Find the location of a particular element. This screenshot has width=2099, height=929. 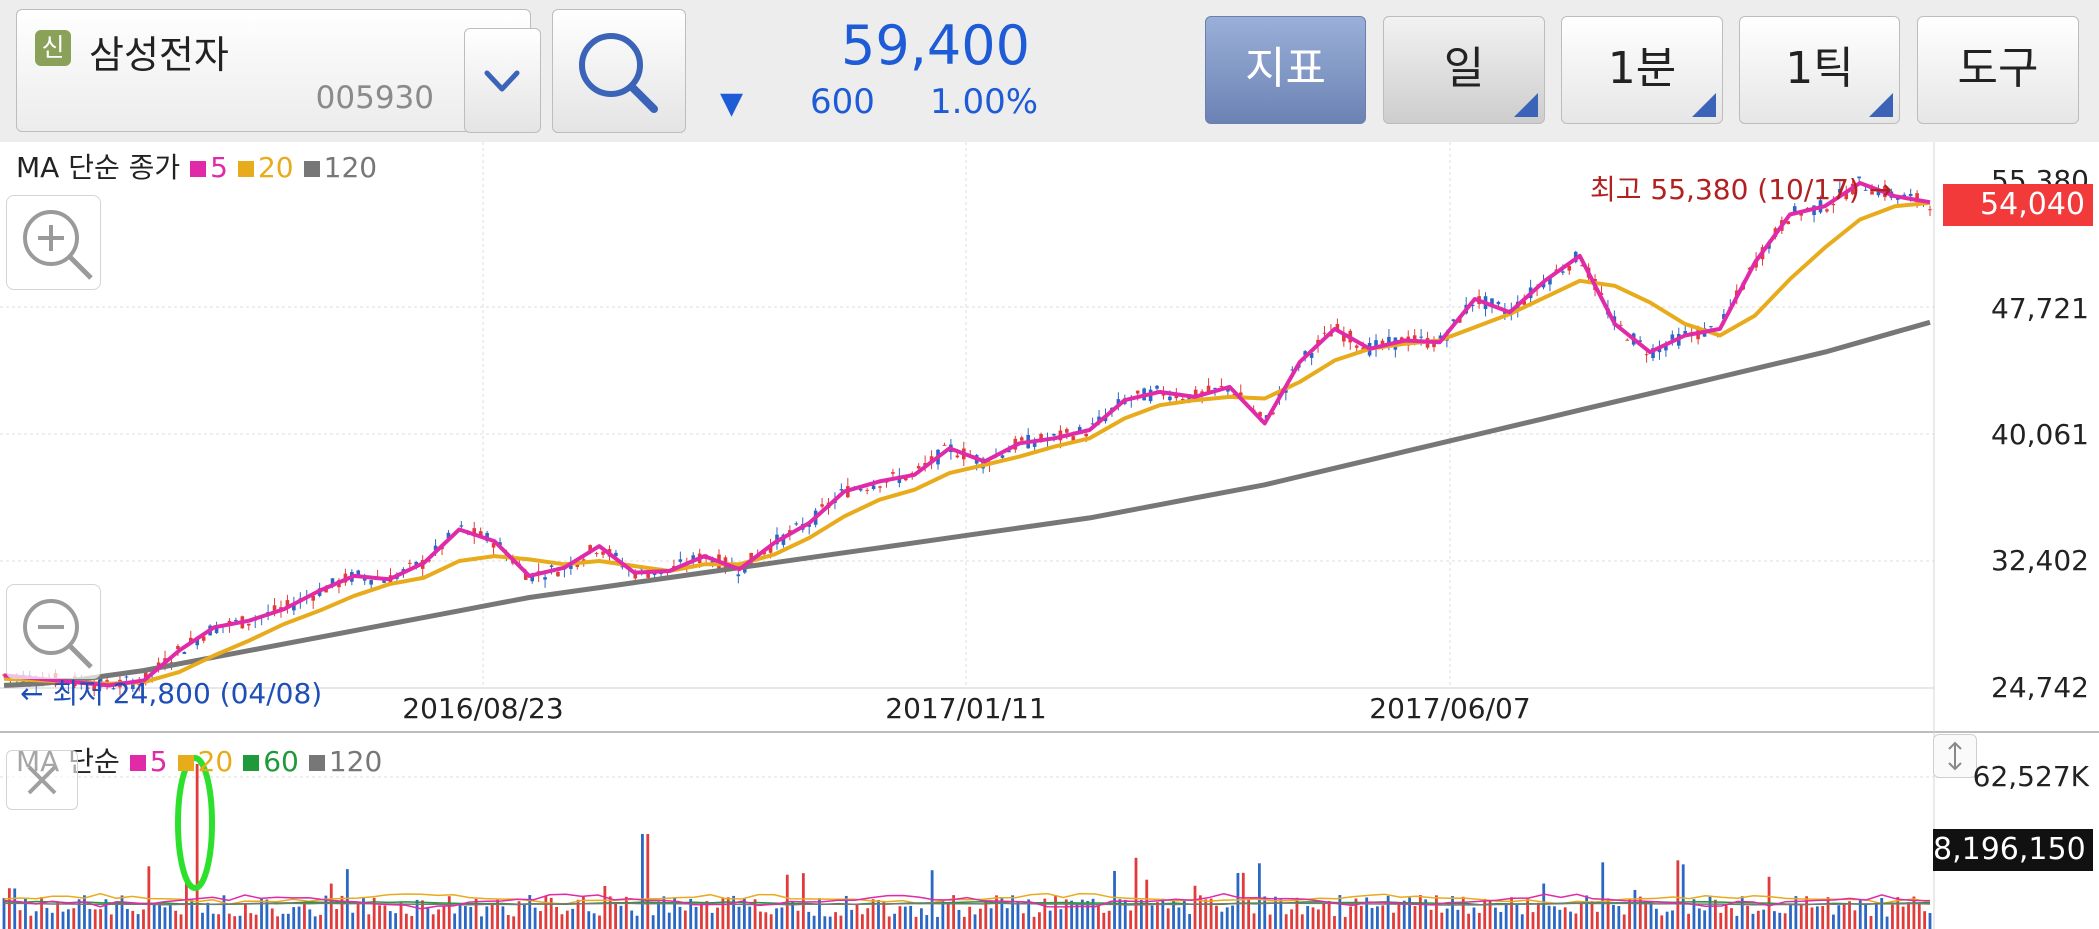

period-tick-button: 1틱 is located at coordinates (1819, 70).